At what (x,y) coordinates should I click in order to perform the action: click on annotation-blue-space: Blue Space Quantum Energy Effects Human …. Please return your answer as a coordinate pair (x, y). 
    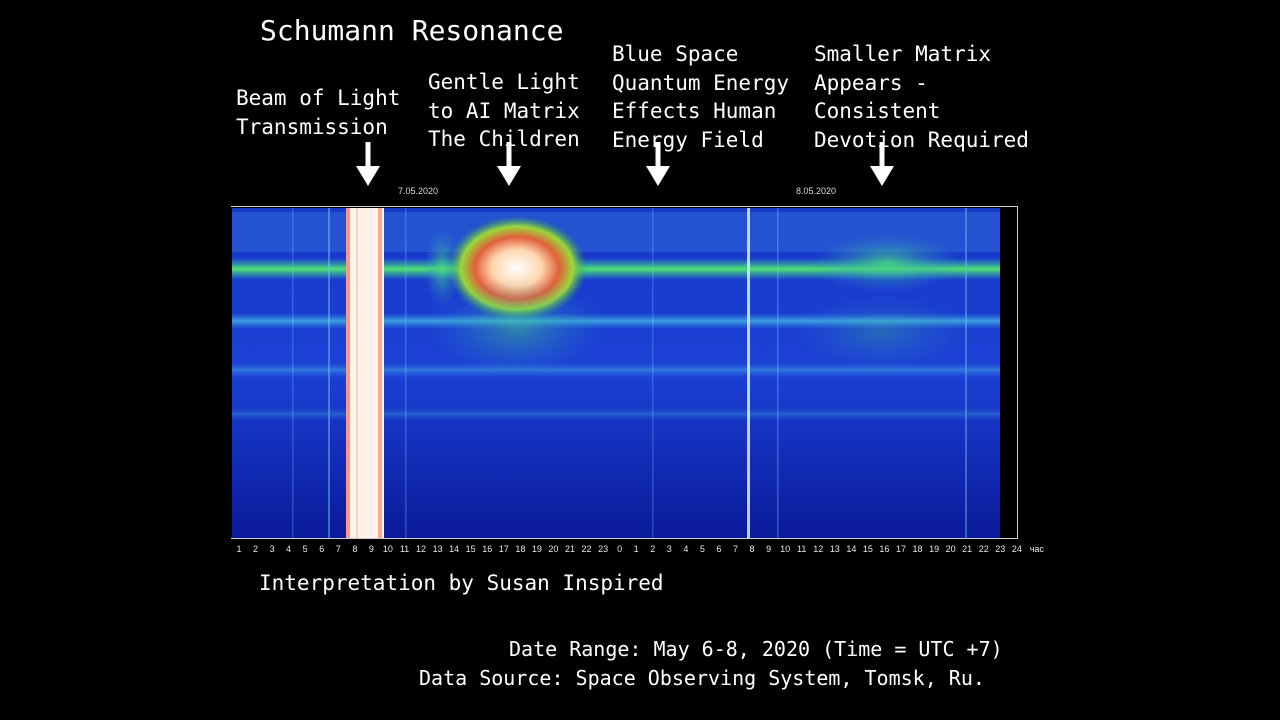
    Looking at the image, I should click on (701, 97).